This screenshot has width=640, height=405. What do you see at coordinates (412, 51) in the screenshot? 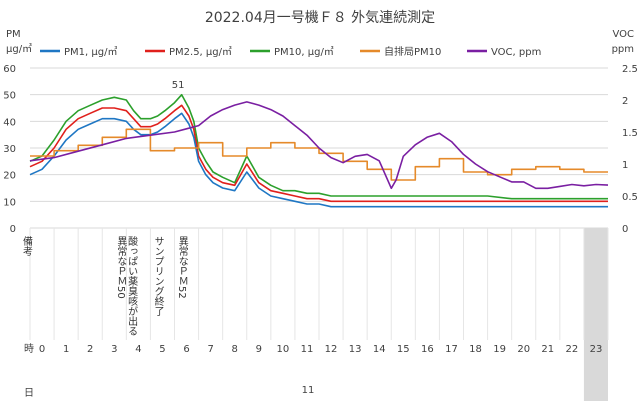
I see `legend-item: 自排局PM10` at bounding box center [412, 51].